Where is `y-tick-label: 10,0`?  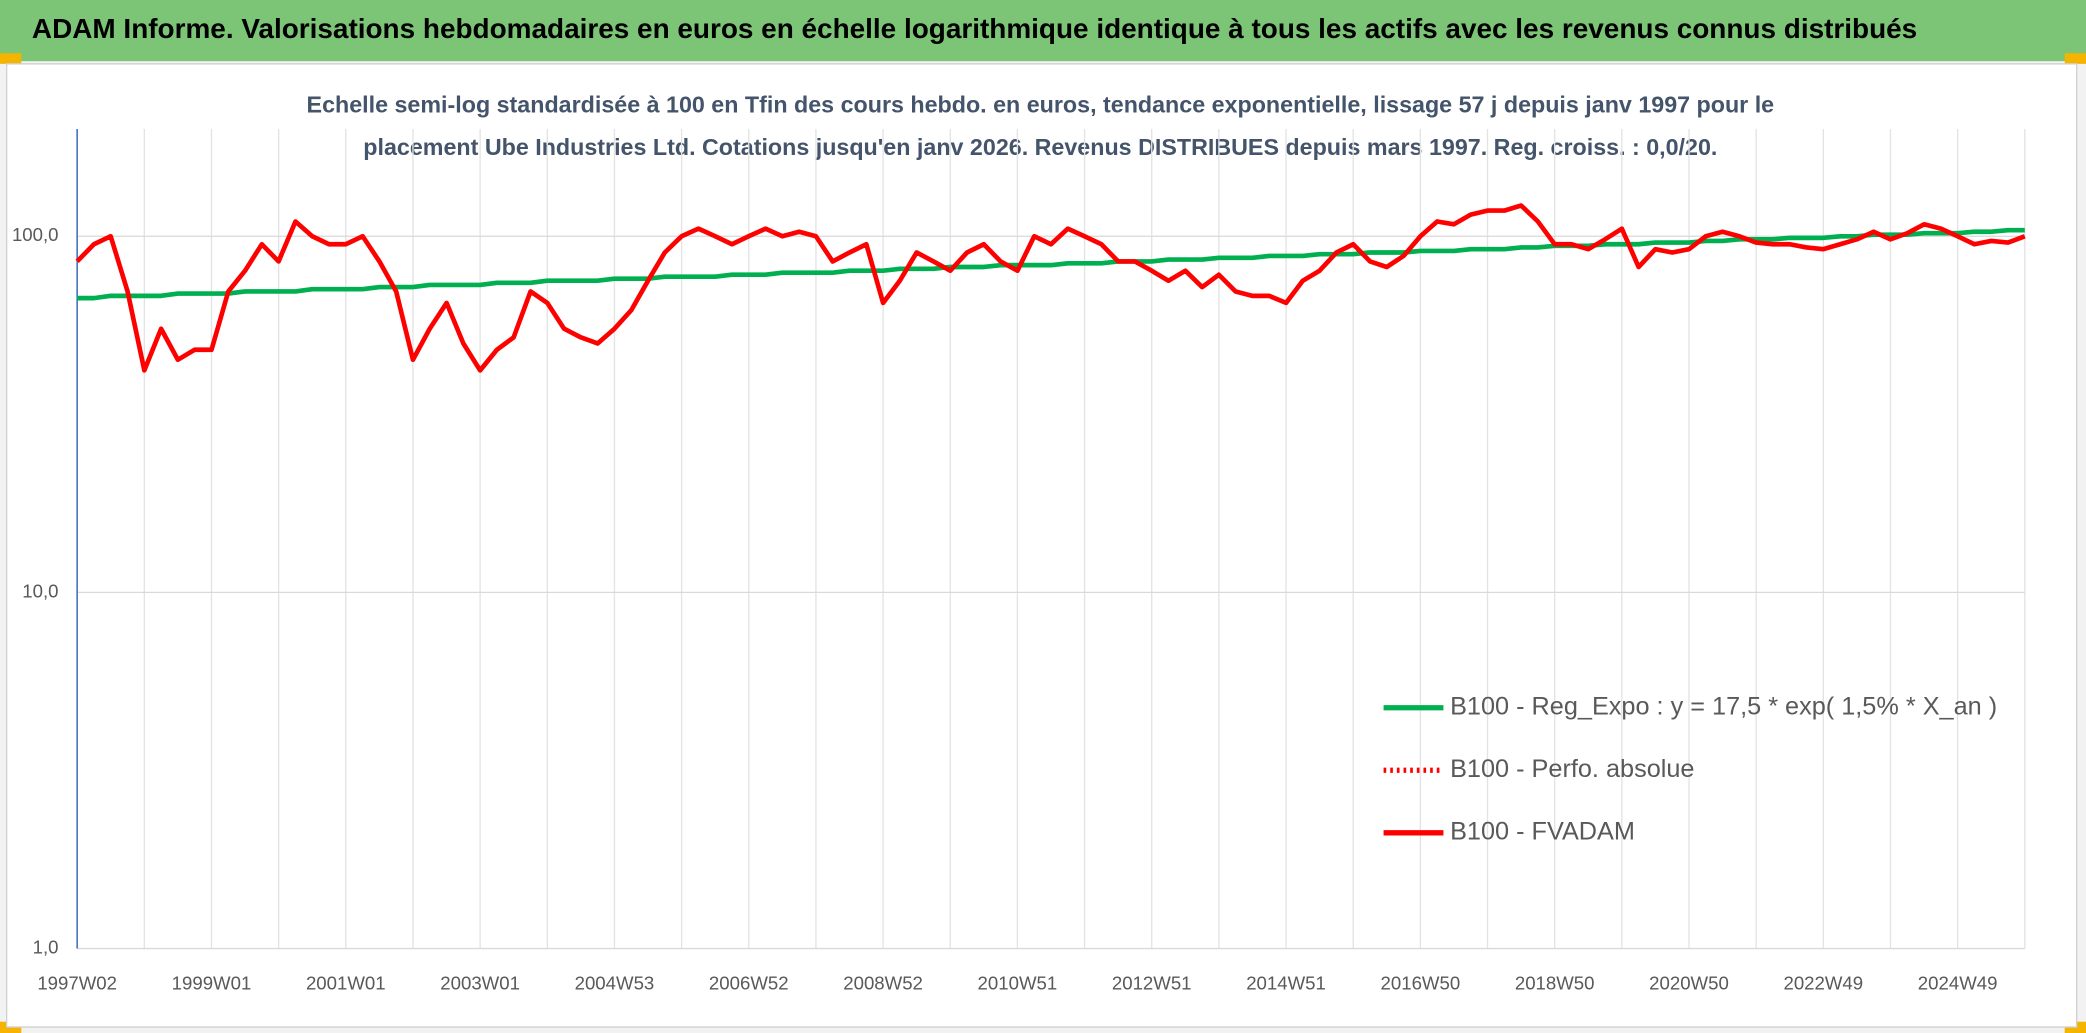 y-tick-label: 10,0 is located at coordinates (40, 590).